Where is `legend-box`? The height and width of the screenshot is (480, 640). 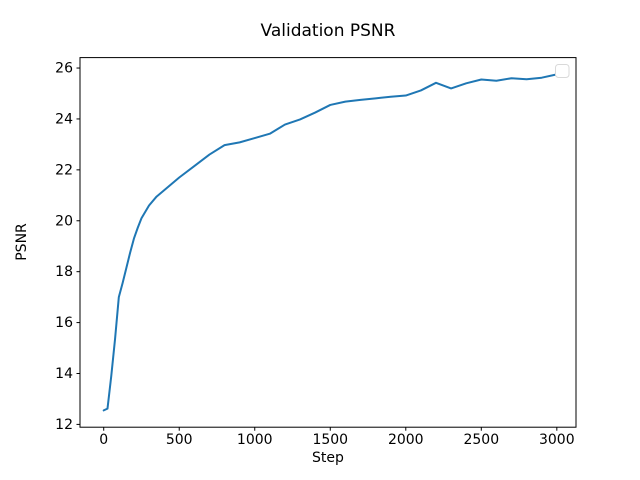
legend-box is located at coordinates (562, 71).